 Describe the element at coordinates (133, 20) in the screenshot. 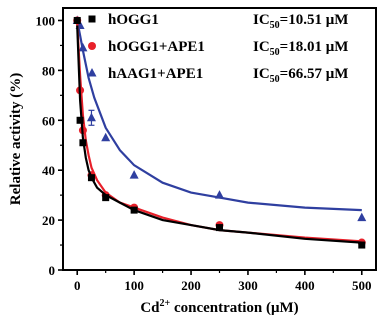

I see `legend-label: hOGG1` at that location.